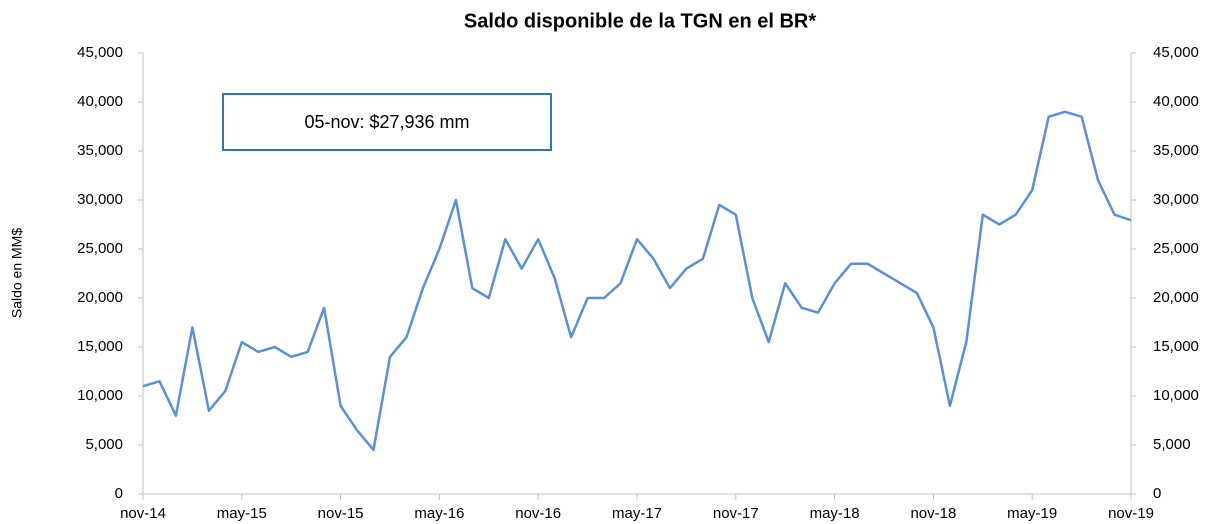  What do you see at coordinates (100, 101) in the screenshot?
I see `y-tick-label: 40,000` at bounding box center [100, 101].